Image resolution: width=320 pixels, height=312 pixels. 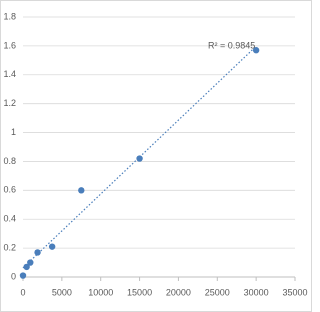 I want to click on y-tick-label: 1.8, so click(x=9, y=16).